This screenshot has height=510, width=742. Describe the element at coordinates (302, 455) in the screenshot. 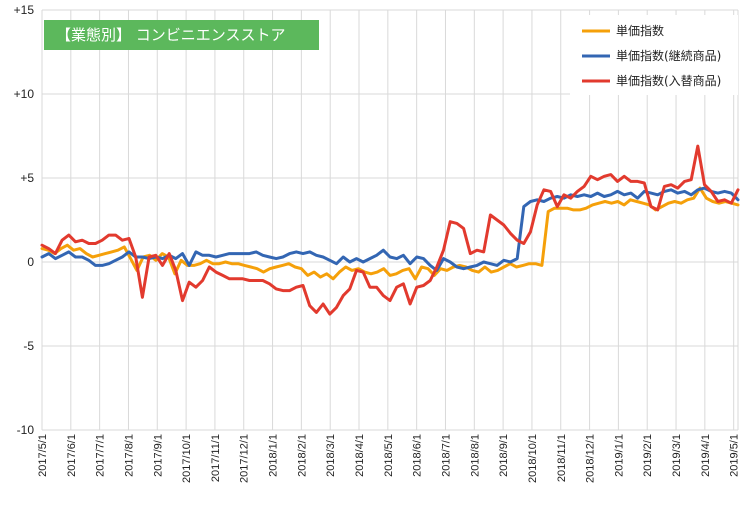

I see `x-tick-label: 2018/2/1` at that location.